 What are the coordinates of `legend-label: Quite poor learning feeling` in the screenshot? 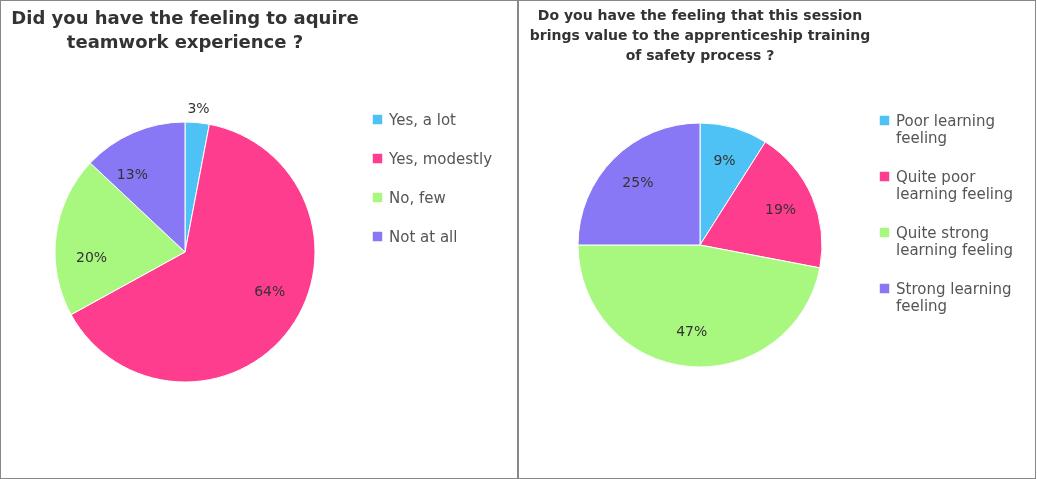 It's located at (955, 185).